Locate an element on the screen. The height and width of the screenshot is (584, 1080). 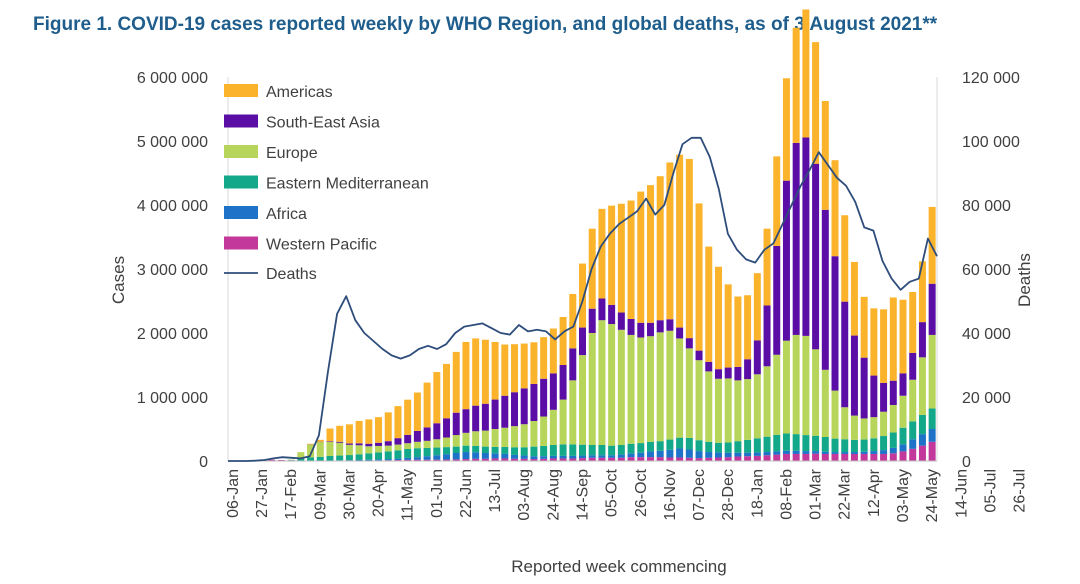
y2-tick-label: 0 is located at coordinates (966, 462).